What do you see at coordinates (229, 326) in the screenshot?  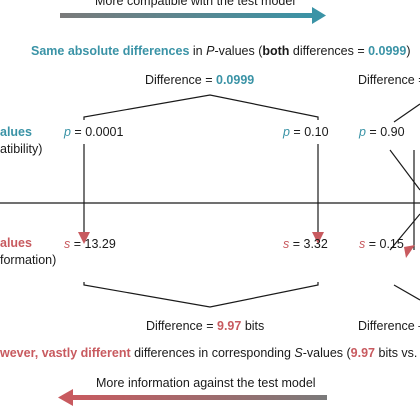 I see `bottom-difference-left-value: 9.97` at bounding box center [229, 326].